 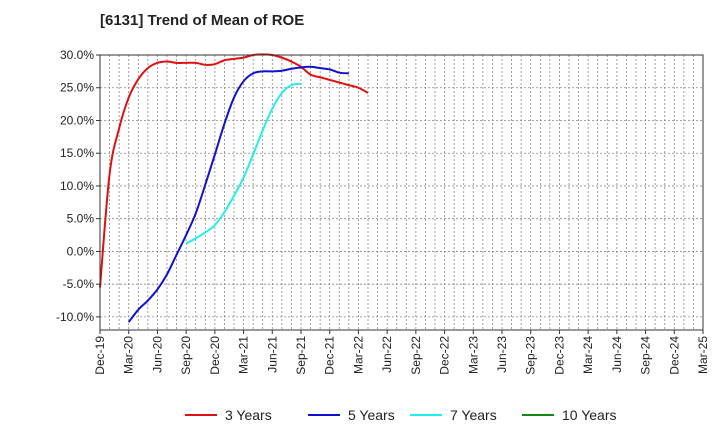 I want to click on x-tick-label: Sep-21, so click(x=301, y=355).